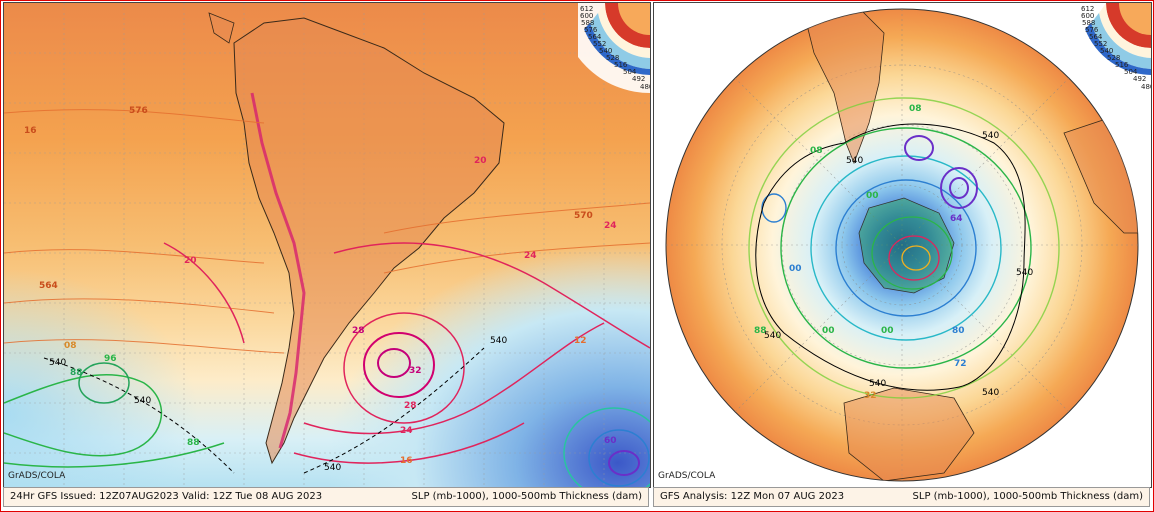 The height and width of the screenshot is (512, 1154). Describe the element at coordinates (48, 286) in the screenshot. I see `thickness-label: 564` at that location.